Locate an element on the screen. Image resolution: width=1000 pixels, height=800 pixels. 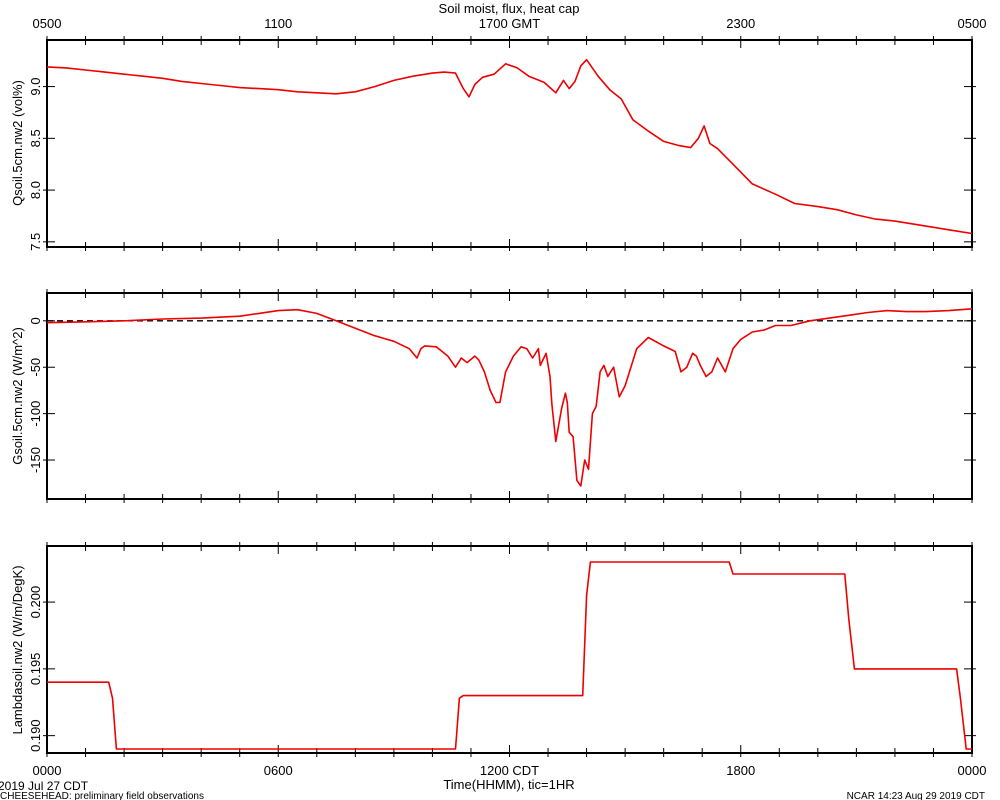
y-tick-label: 0.190 is located at coordinates (35, 735).